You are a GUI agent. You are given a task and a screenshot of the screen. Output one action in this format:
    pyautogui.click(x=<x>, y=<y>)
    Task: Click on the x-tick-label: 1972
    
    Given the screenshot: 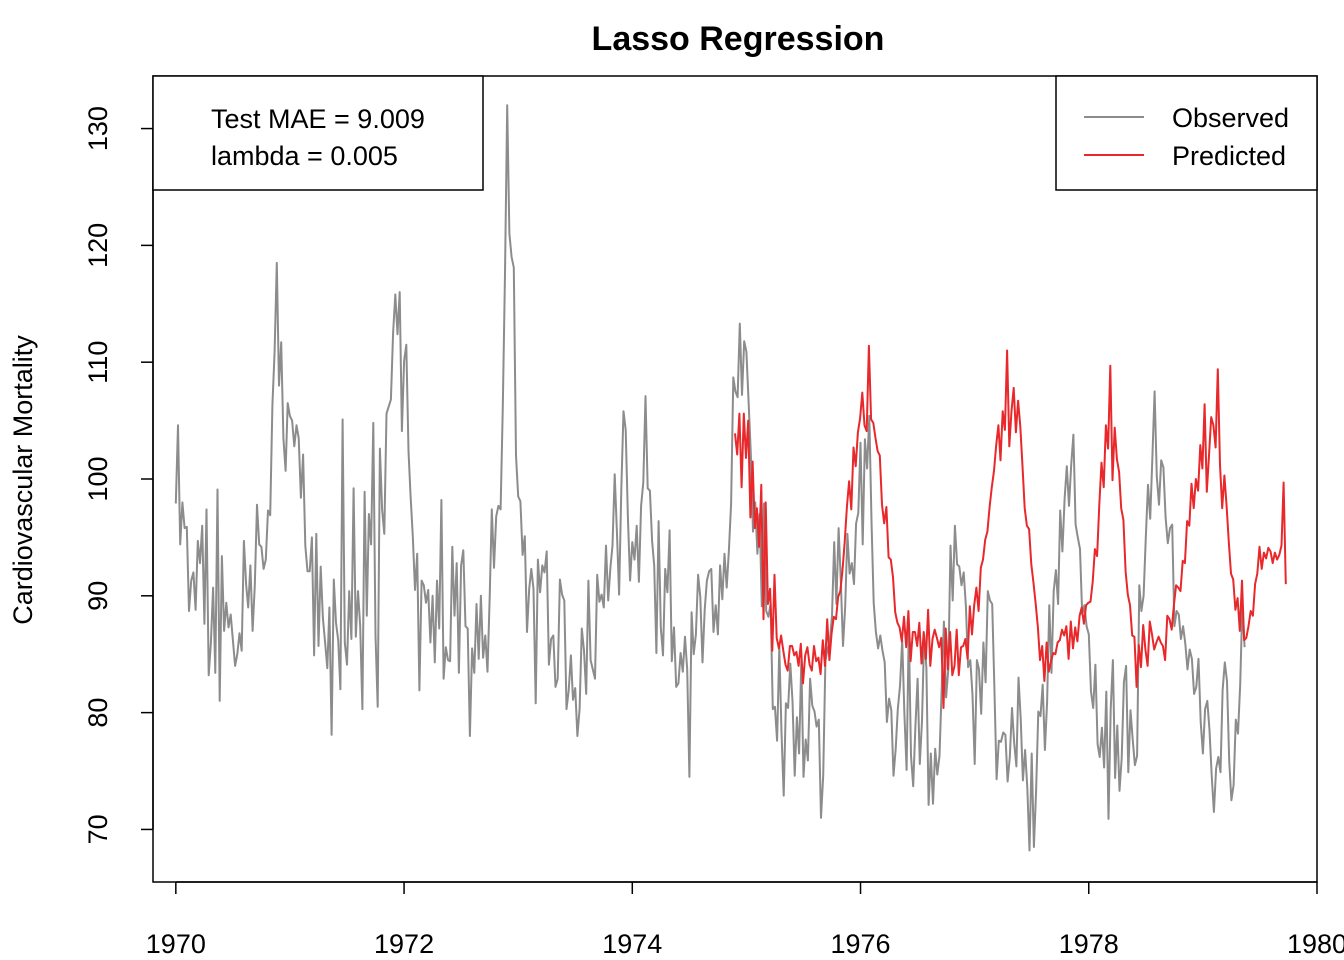 What is the action you would take?
    pyautogui.click(x=404, y=944)
    